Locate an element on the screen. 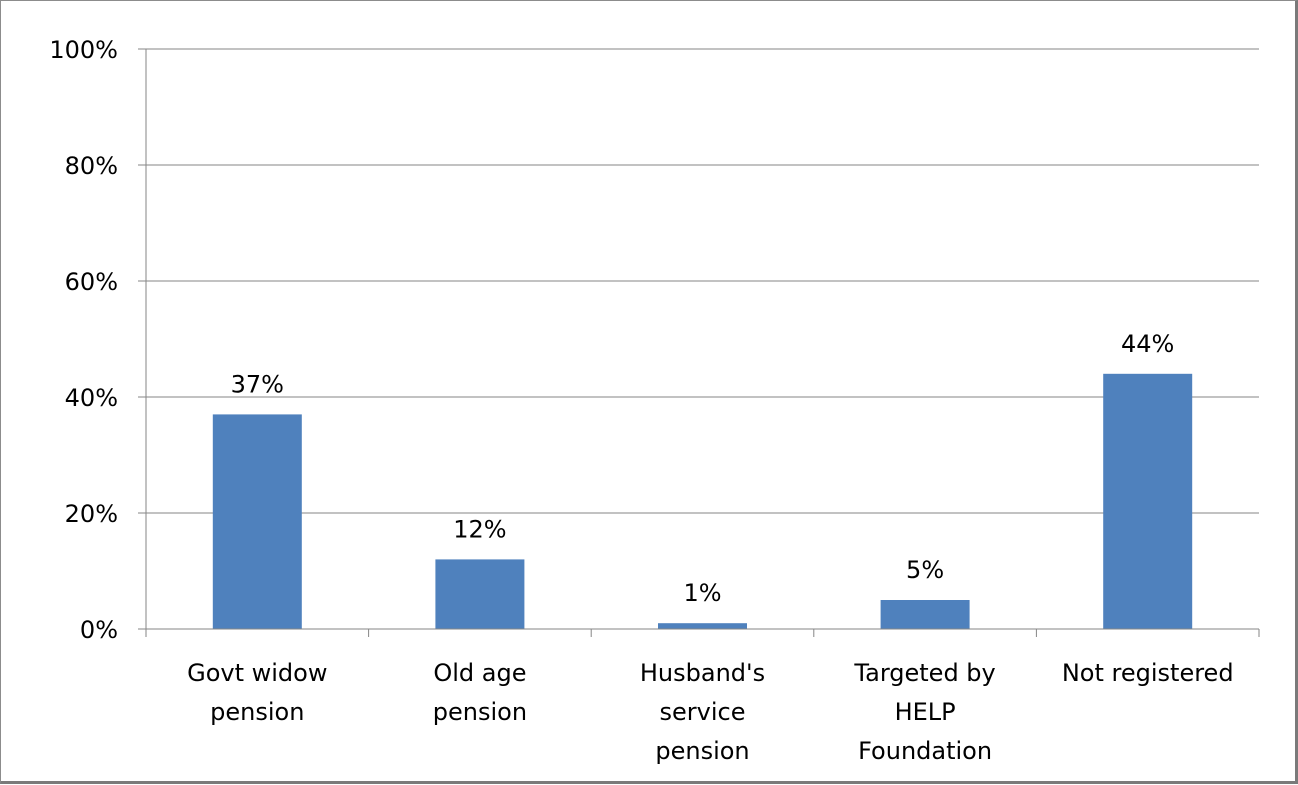 The image size is (1298, 785). y-tick-label: 0% is located at coordinates (99, 630).